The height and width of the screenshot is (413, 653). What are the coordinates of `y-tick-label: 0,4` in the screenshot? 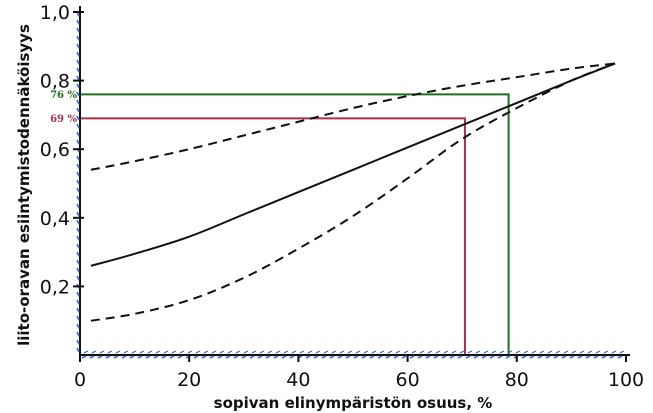 It's located at (55, 219).